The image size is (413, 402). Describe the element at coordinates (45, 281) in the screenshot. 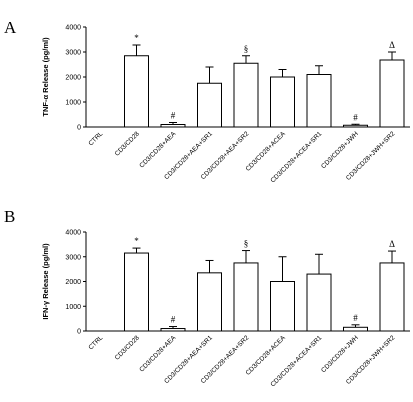

I see `y-axis-label: IFN-γ Release (pg/ml)` at that location.